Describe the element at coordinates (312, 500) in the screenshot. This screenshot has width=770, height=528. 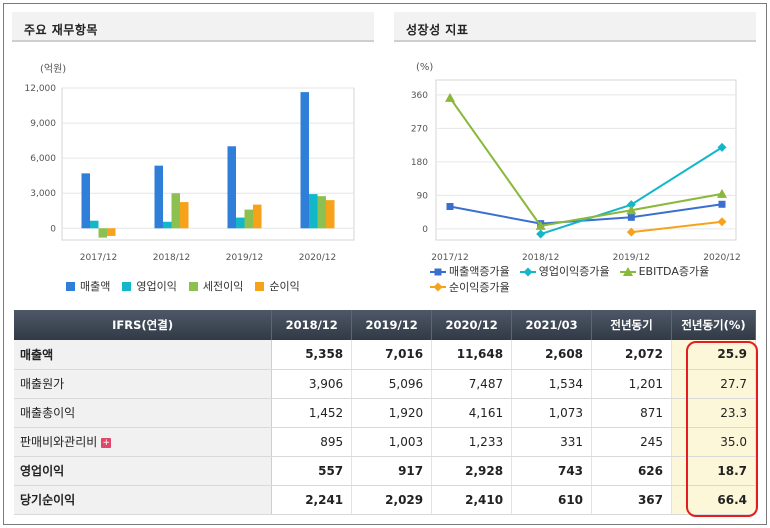
I see `value-cell: 2,241` at that location.